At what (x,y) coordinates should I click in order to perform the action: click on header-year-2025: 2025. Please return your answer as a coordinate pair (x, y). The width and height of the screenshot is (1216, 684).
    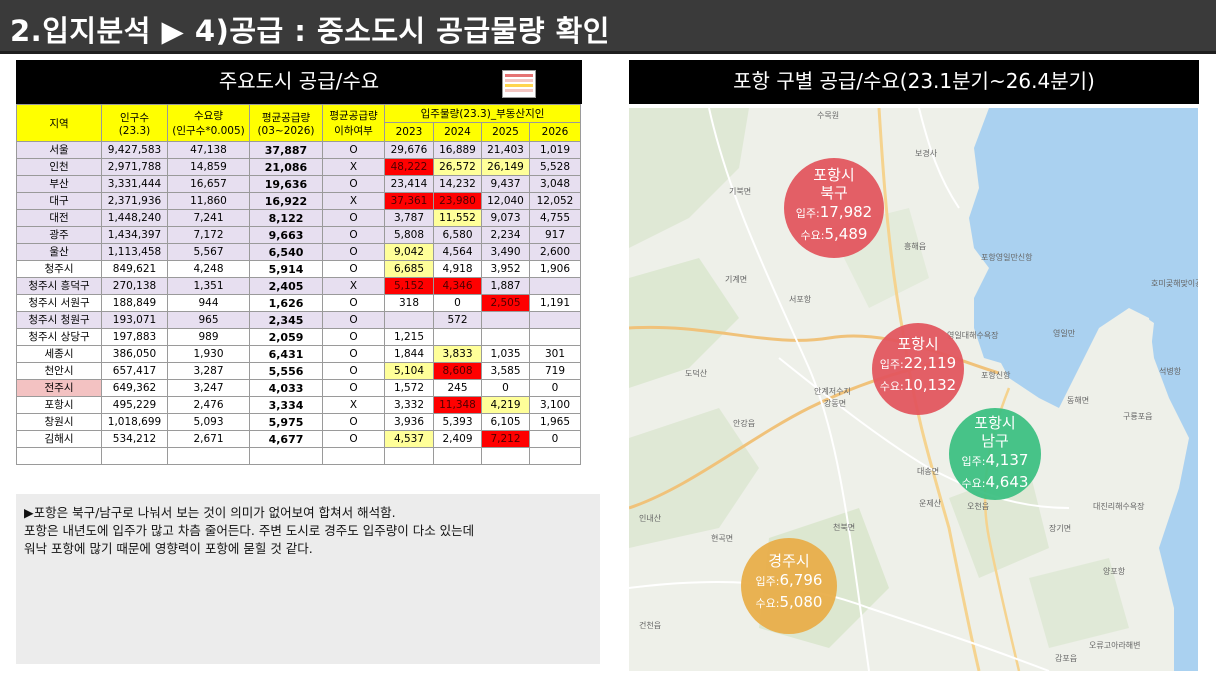
    Looking at the image, I should click on (505, 132).